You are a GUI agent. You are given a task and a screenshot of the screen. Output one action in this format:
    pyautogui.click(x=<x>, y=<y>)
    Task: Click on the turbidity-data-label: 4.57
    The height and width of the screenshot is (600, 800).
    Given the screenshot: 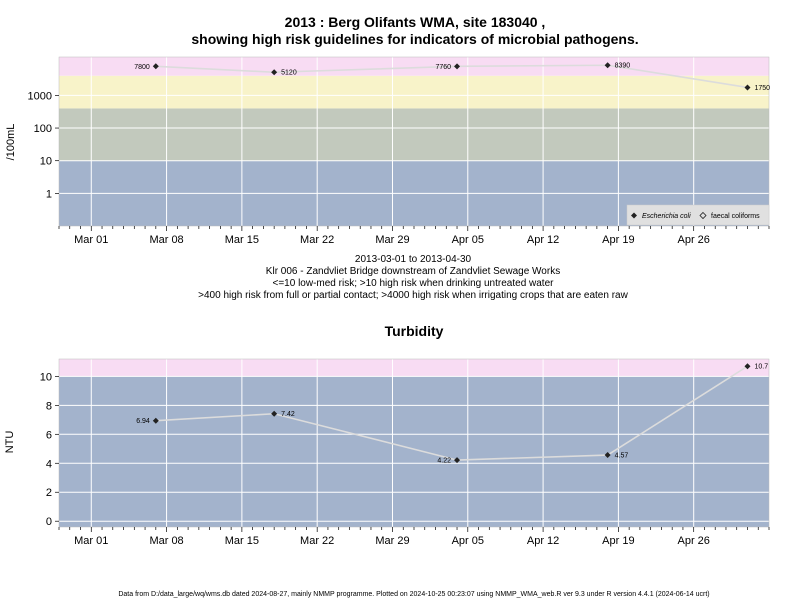 What is the action you would take?
    pyautogui.click(x=622, y=456)
    